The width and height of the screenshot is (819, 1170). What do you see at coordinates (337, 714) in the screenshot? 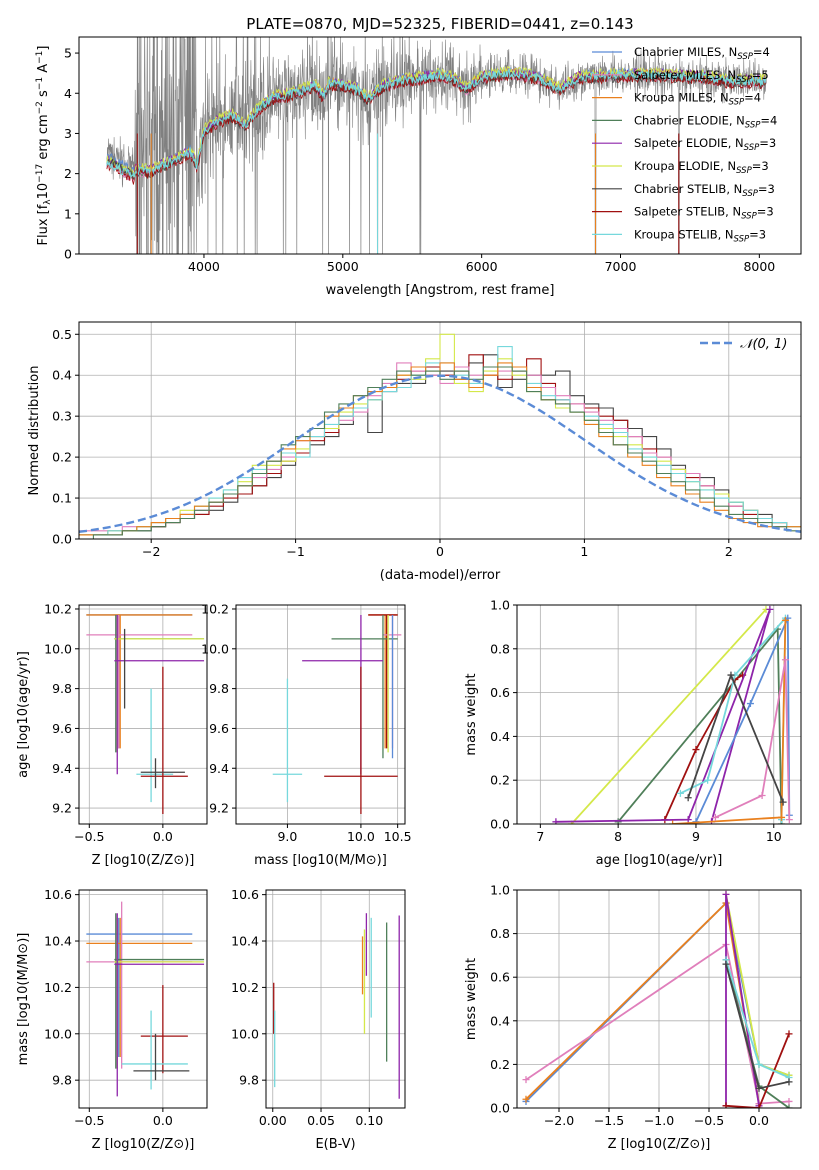
I see `age_vs_mass-plot-area` at bounding box center [337, 714].